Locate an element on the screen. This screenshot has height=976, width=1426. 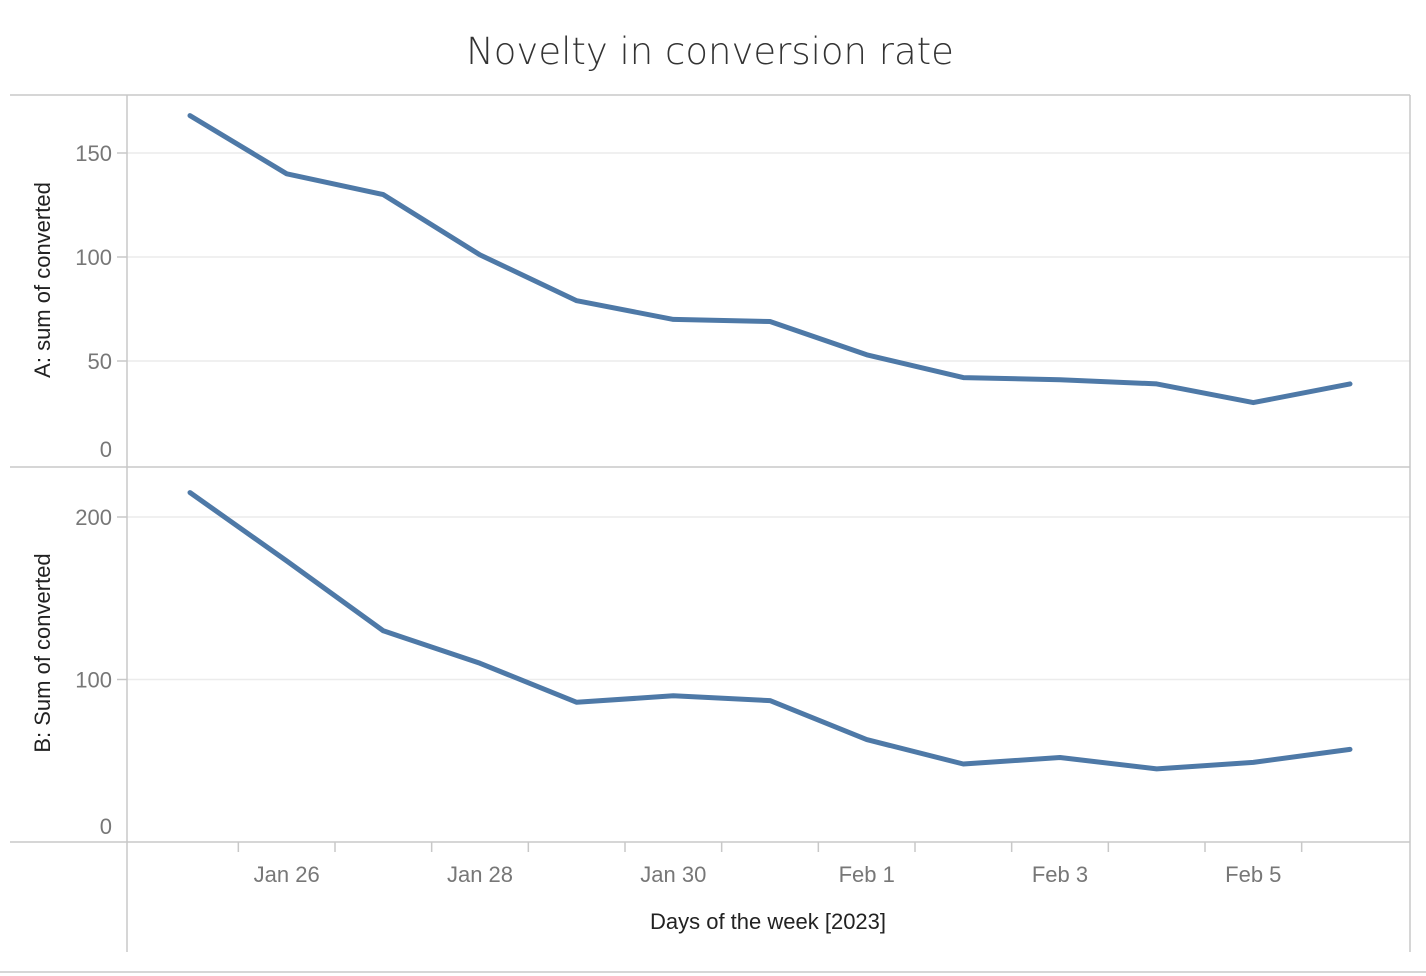
y-tick-label-a: 150 is located at coordinates (93, 153).